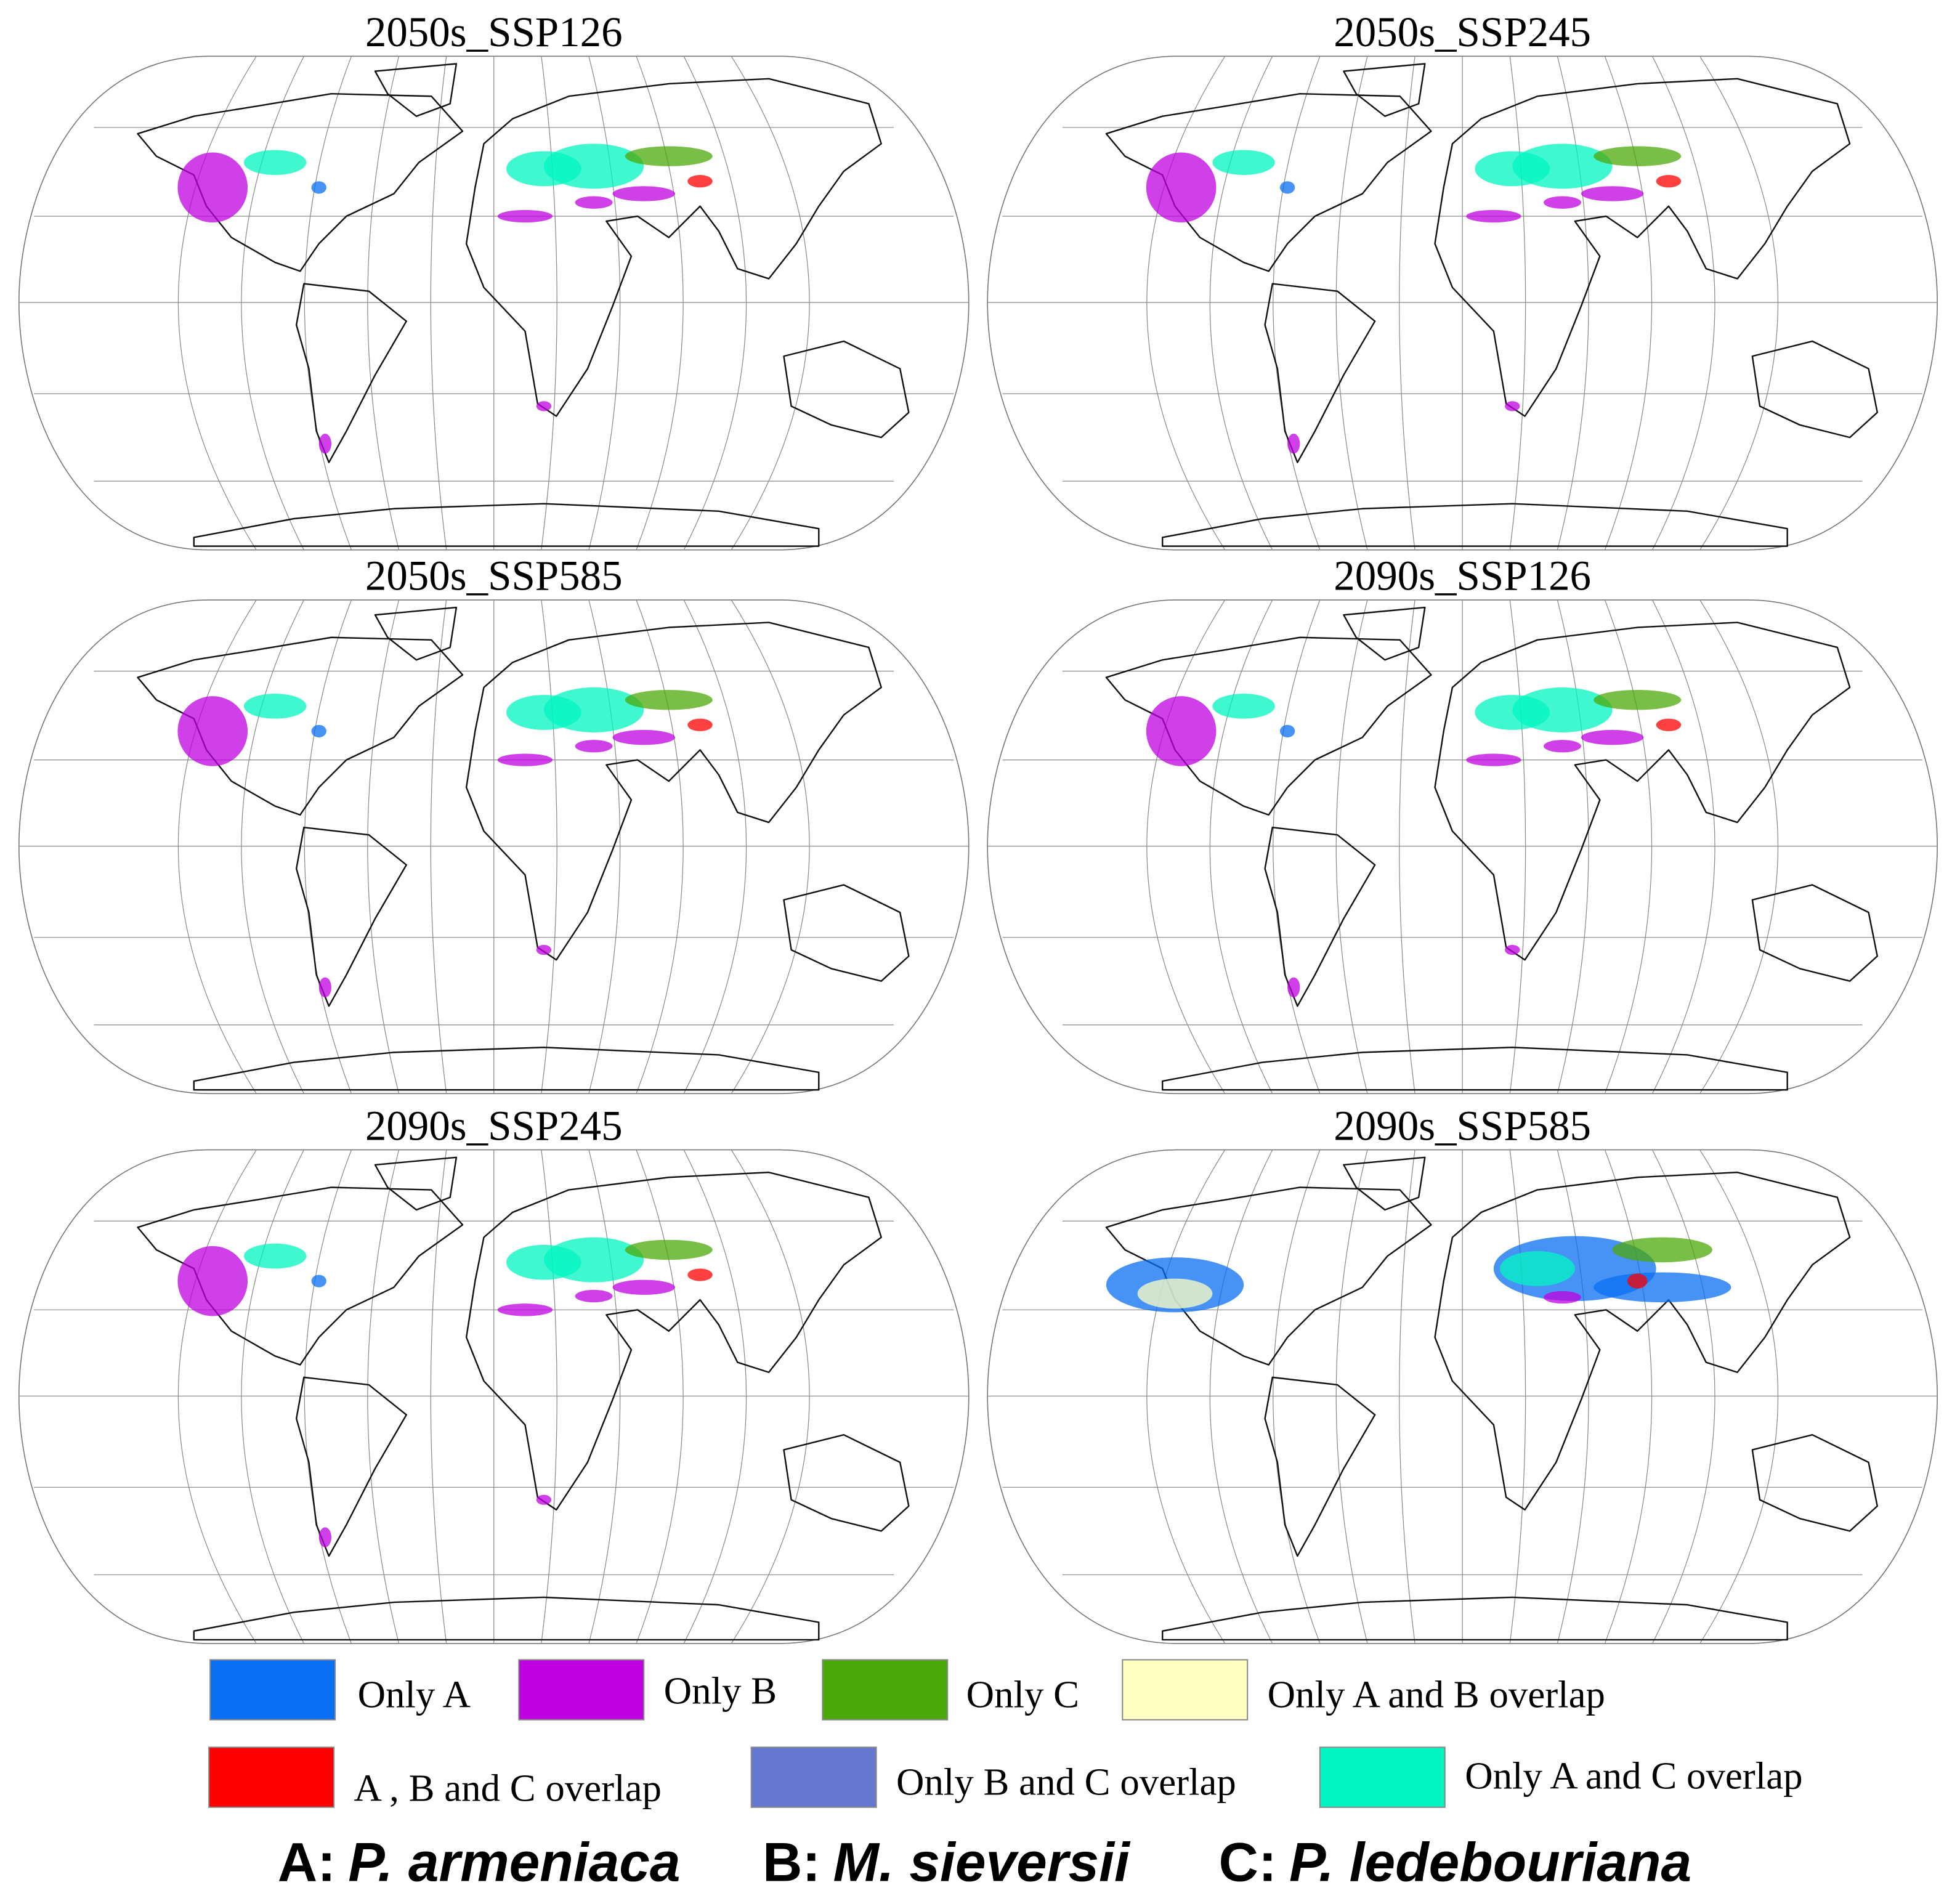  What do you see at coordinates (307, 1862) in the screenshot?
I see `species-letter: A:` at bounding box center [307, 1862].